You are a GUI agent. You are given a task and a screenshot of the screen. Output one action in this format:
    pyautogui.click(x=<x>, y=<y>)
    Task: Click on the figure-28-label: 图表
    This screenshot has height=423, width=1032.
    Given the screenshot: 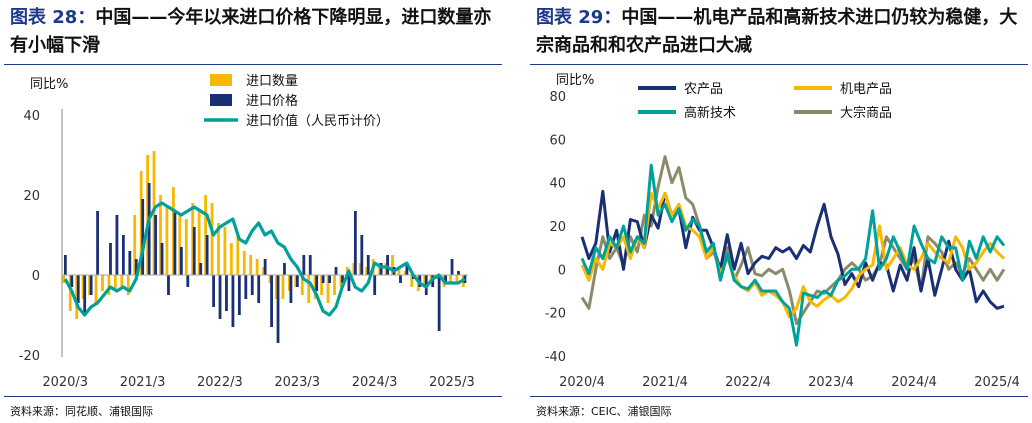 What is the action you would take?
    pyautogui.click(x=28, y=17)
    